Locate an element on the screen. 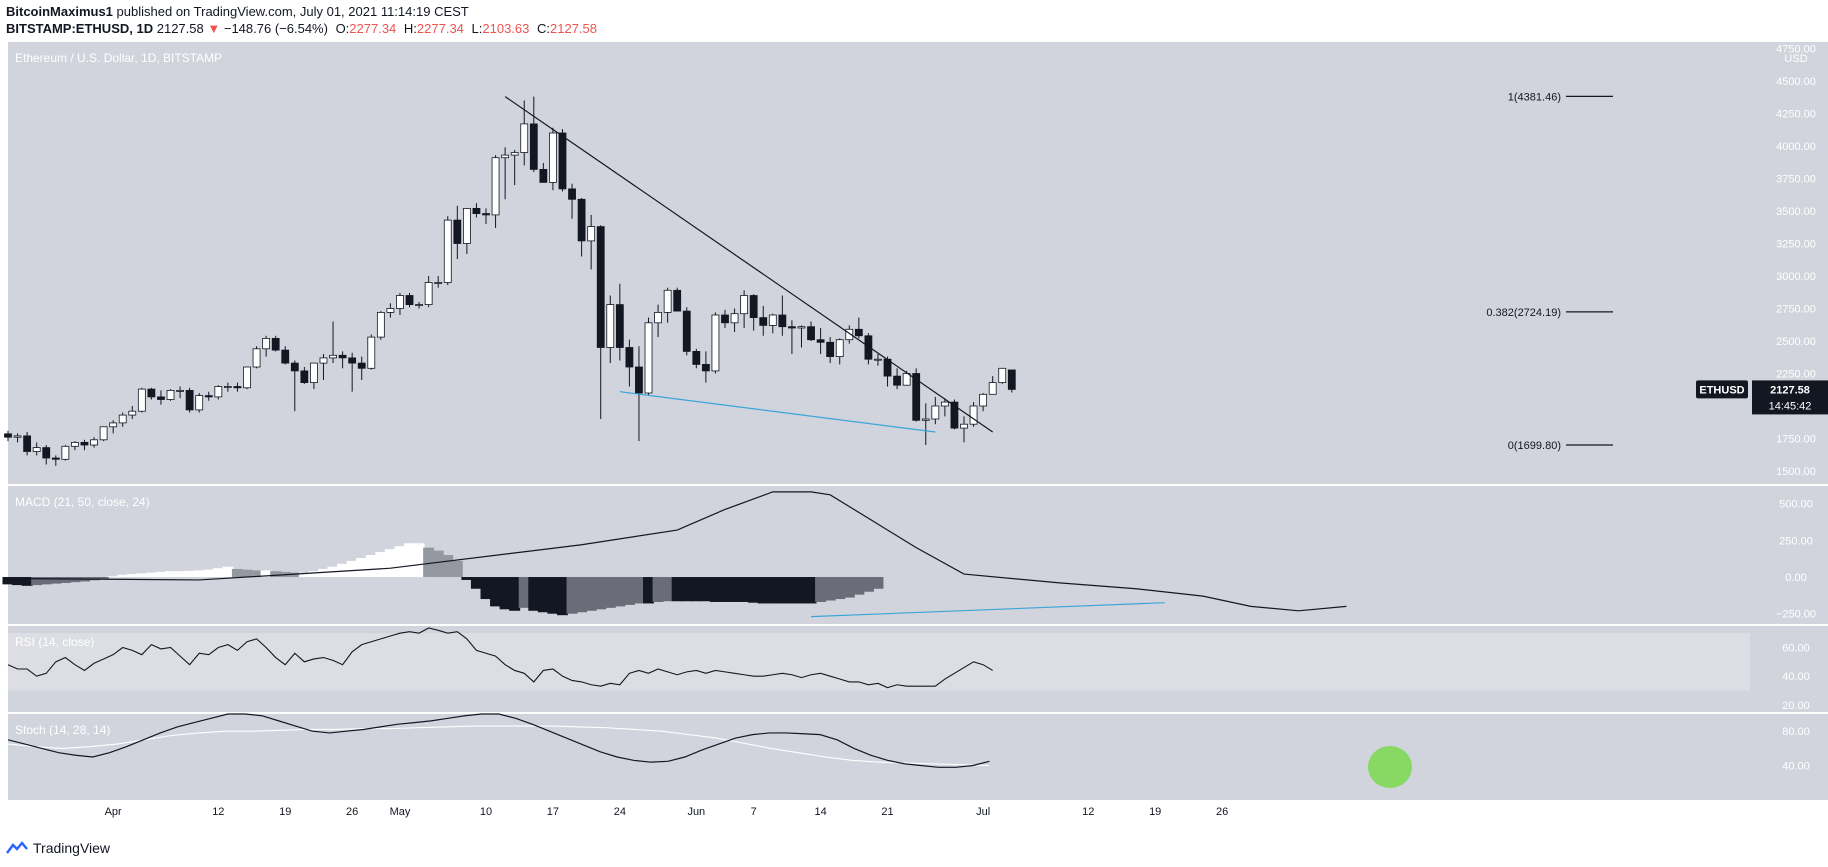 Image resolution: width=1828 pixels, height=867 pixels. price-tick: 2250.00 is located at coordinates (1796, 375).